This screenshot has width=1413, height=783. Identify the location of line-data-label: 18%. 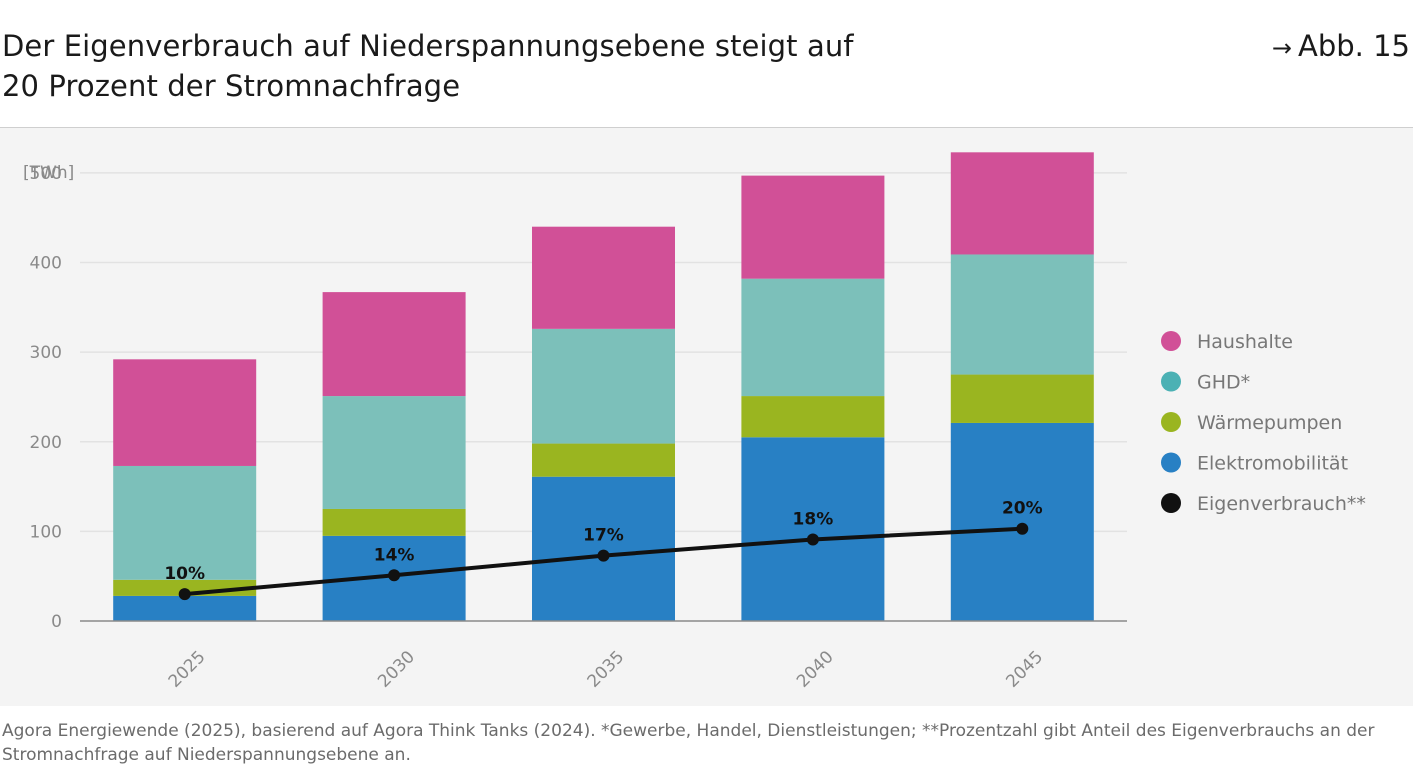
(813, 519).